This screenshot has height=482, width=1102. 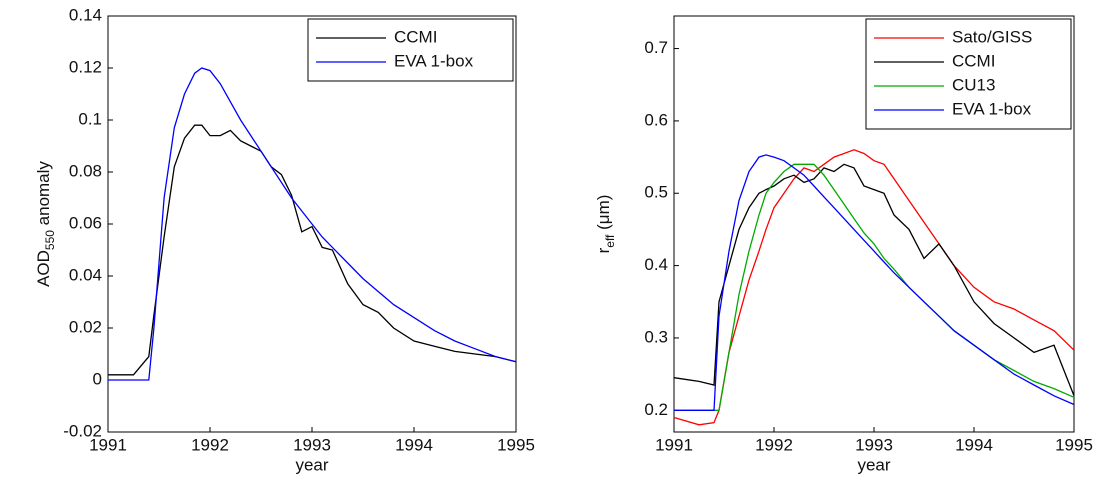 What do you see at coordinates (85, 274) in the screenshot?
I see `y-tick-label: 0.04` at bounding box center [85, 274].